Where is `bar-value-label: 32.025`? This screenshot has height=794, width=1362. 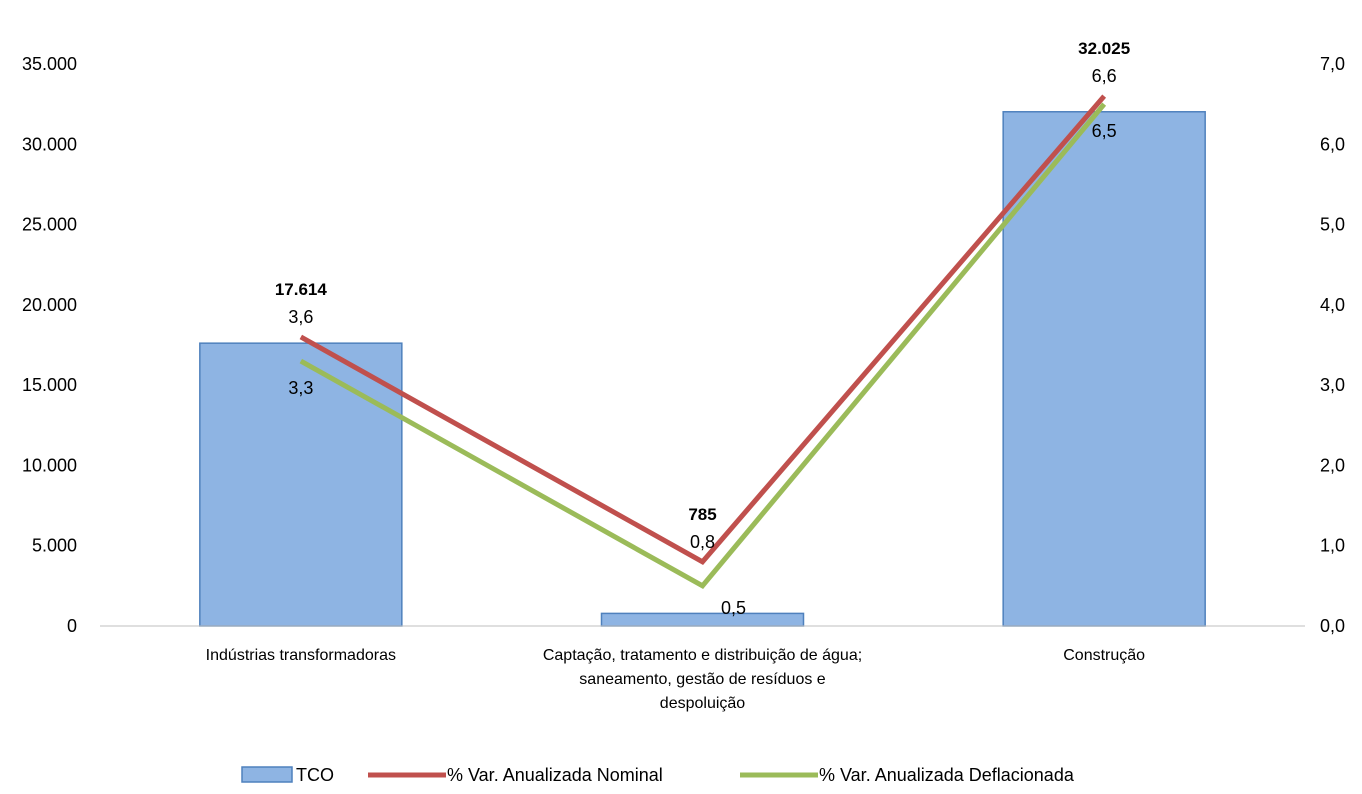 bar-value-label: 32.025 is located at coordinates (1104, 48).